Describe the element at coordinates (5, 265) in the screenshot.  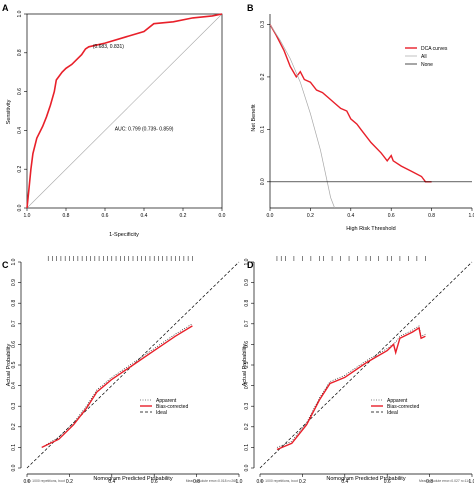
I see `panel-letter: C` at that location.